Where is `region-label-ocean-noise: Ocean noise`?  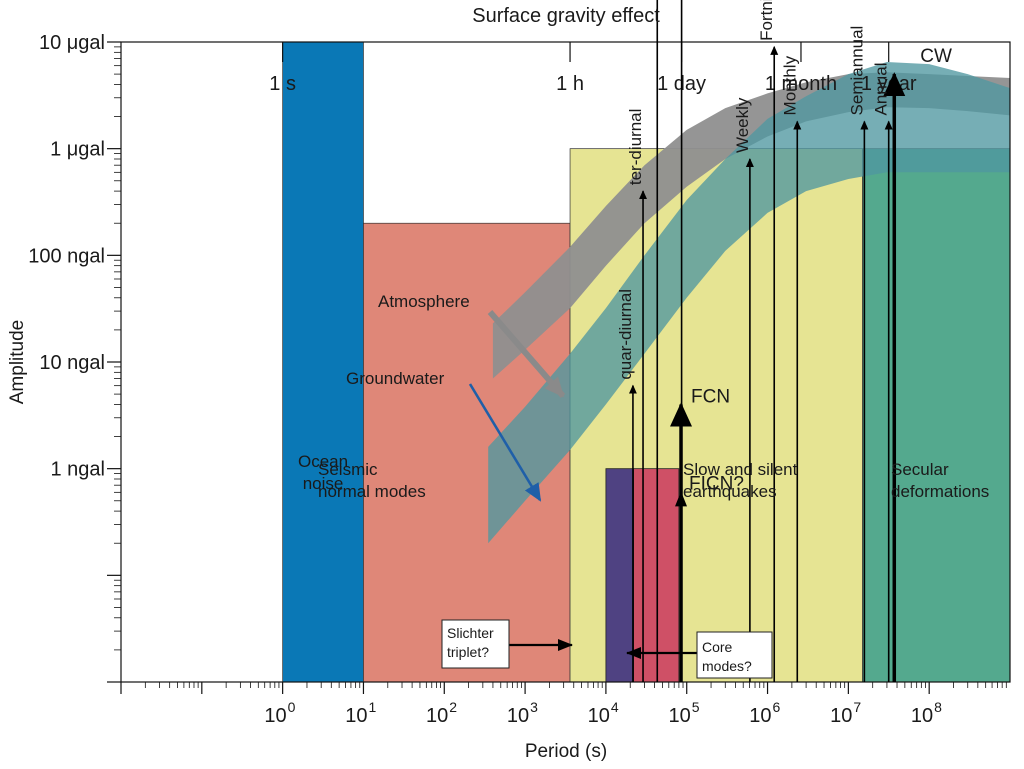
region-label-ocean-noise: Ocean noise is located at coordinates (323, 472).